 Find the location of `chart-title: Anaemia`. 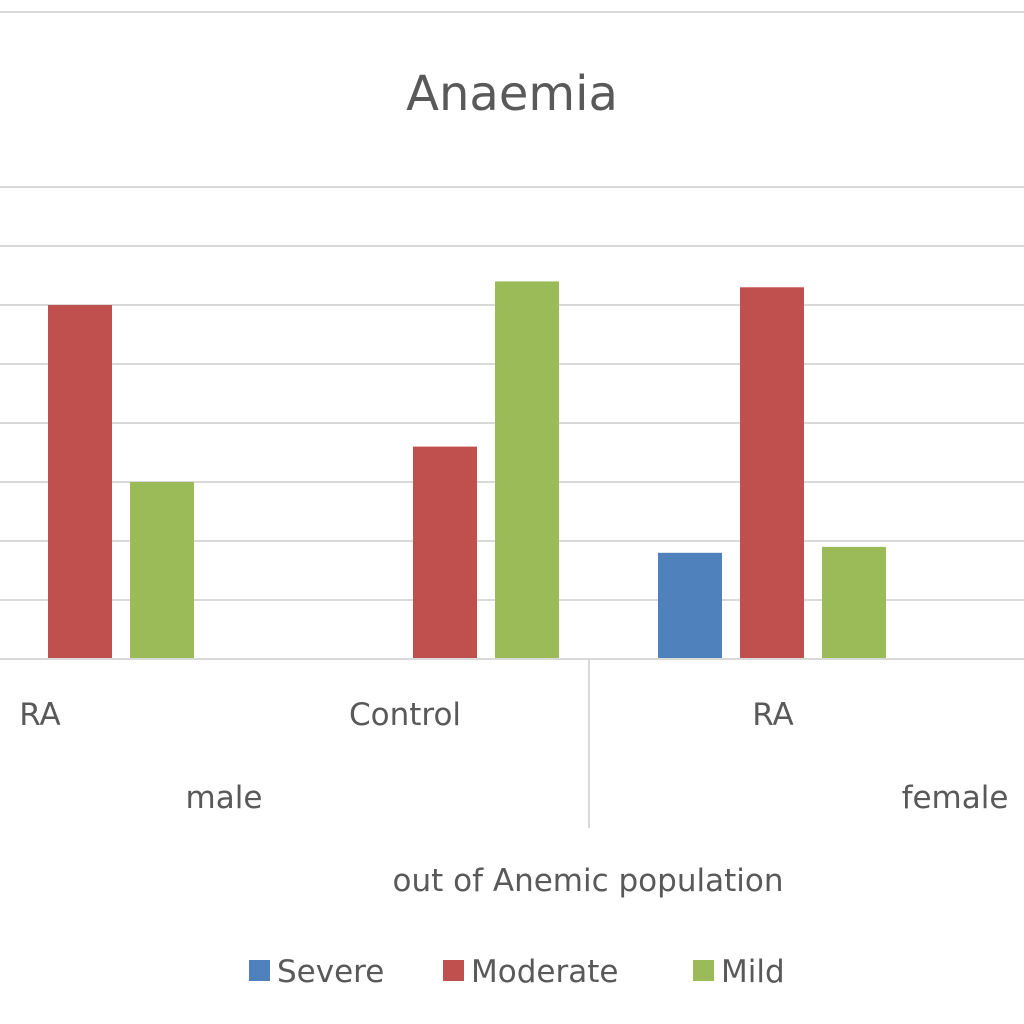

chart-title: Anaemia is located at coordinates (512, 94).